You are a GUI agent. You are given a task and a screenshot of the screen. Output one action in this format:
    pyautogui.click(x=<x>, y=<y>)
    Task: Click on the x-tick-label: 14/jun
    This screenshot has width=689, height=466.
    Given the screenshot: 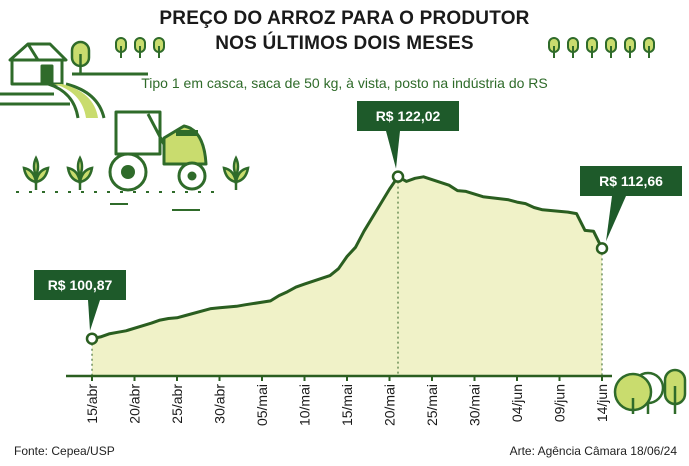 What is the action you would take?
    pyautogui.click(x=602, y=403)
    